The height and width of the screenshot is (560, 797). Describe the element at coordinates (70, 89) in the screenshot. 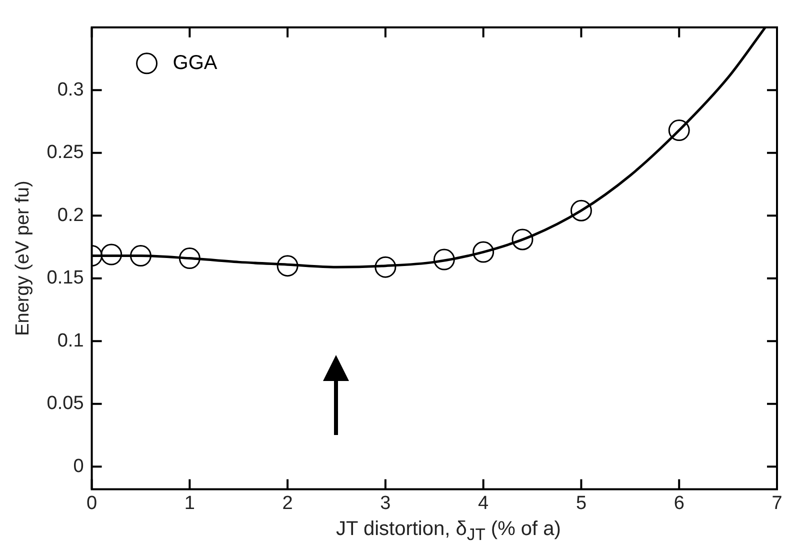

I see `y-tick-label: 0.3` at that location.